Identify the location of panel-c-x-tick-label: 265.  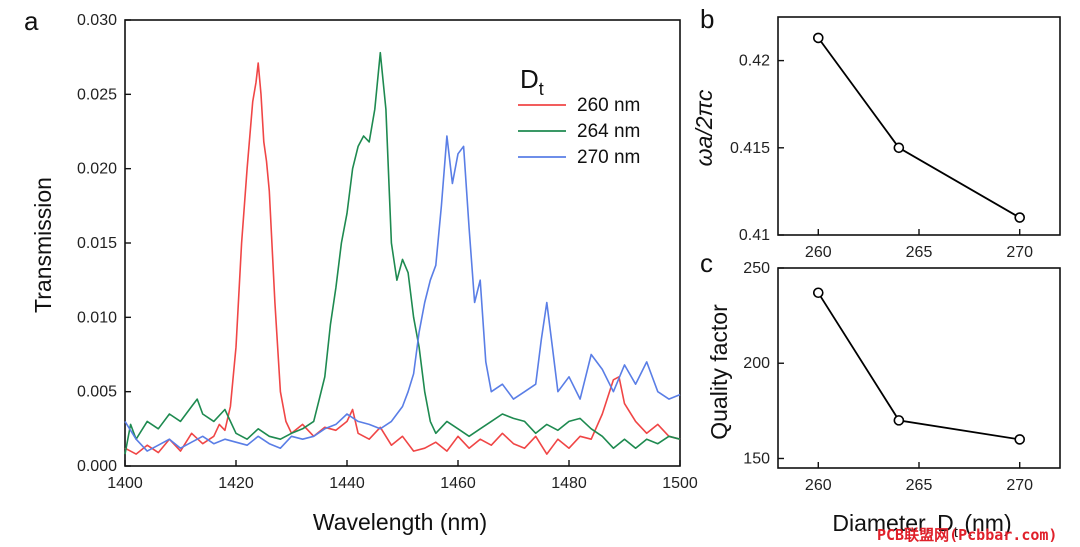
(919, 485).